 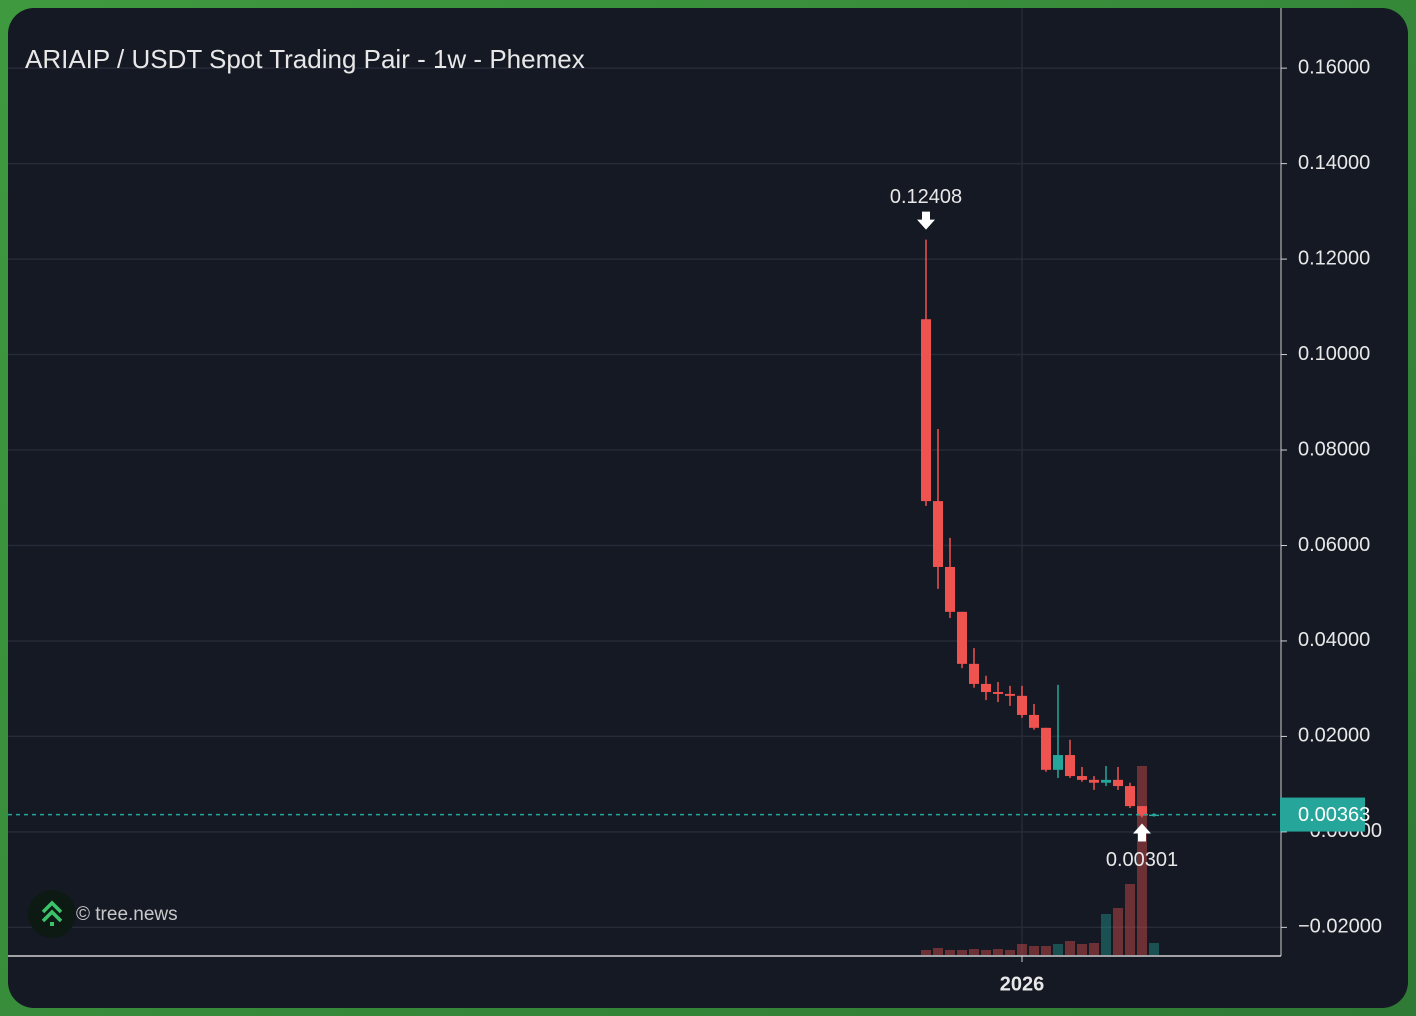 What do you see at coordinates (1334, 736) in the screenshot?
I see `y-tick-label: 0.02000` at bounding box center [1334, 736].